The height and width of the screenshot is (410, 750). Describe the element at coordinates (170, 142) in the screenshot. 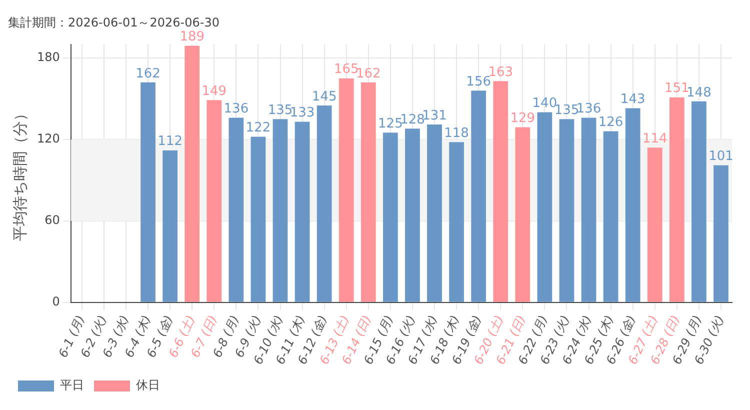

I see `data-label: 112` at that location.